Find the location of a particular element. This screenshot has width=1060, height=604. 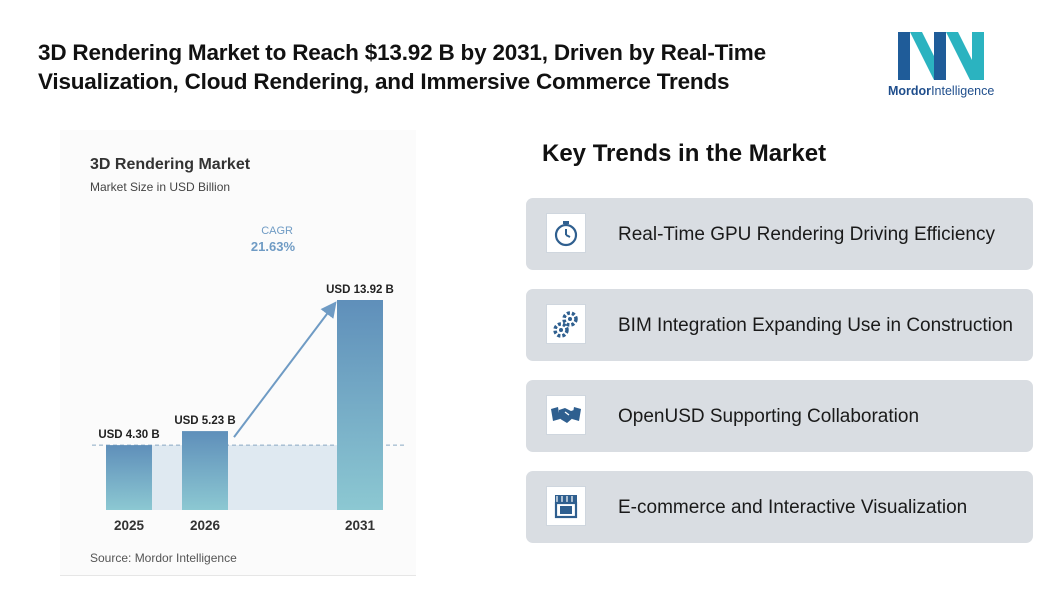

bar-value-label: USD 5.23 B is located at coordinates (204, 421).